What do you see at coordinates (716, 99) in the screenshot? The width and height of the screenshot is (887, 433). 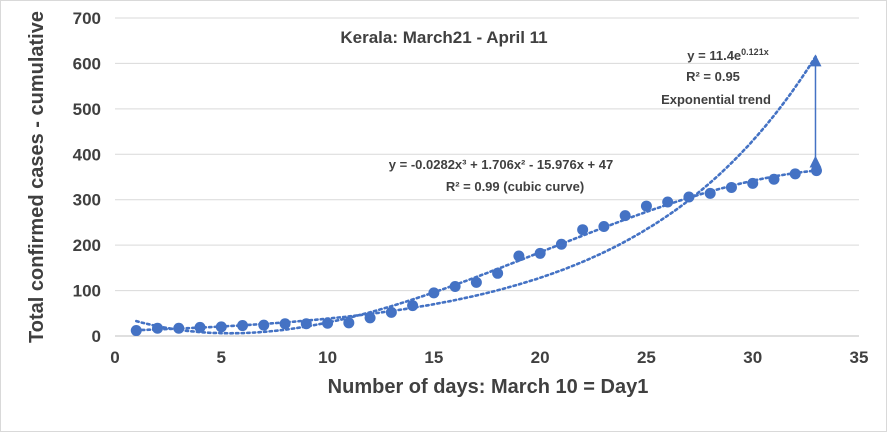 I see `exponential-trend-label: Exponential trend` at bounding box center [716, 99].